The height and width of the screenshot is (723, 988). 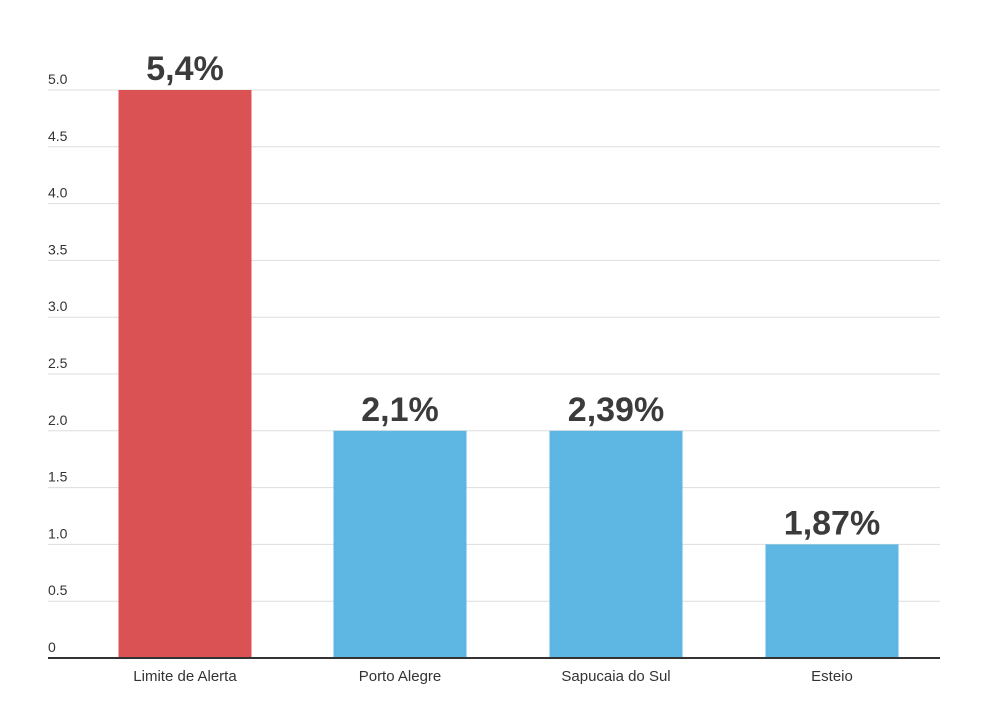 I want to click on y-tick-label: 4.5, so click(x=58, y=136).